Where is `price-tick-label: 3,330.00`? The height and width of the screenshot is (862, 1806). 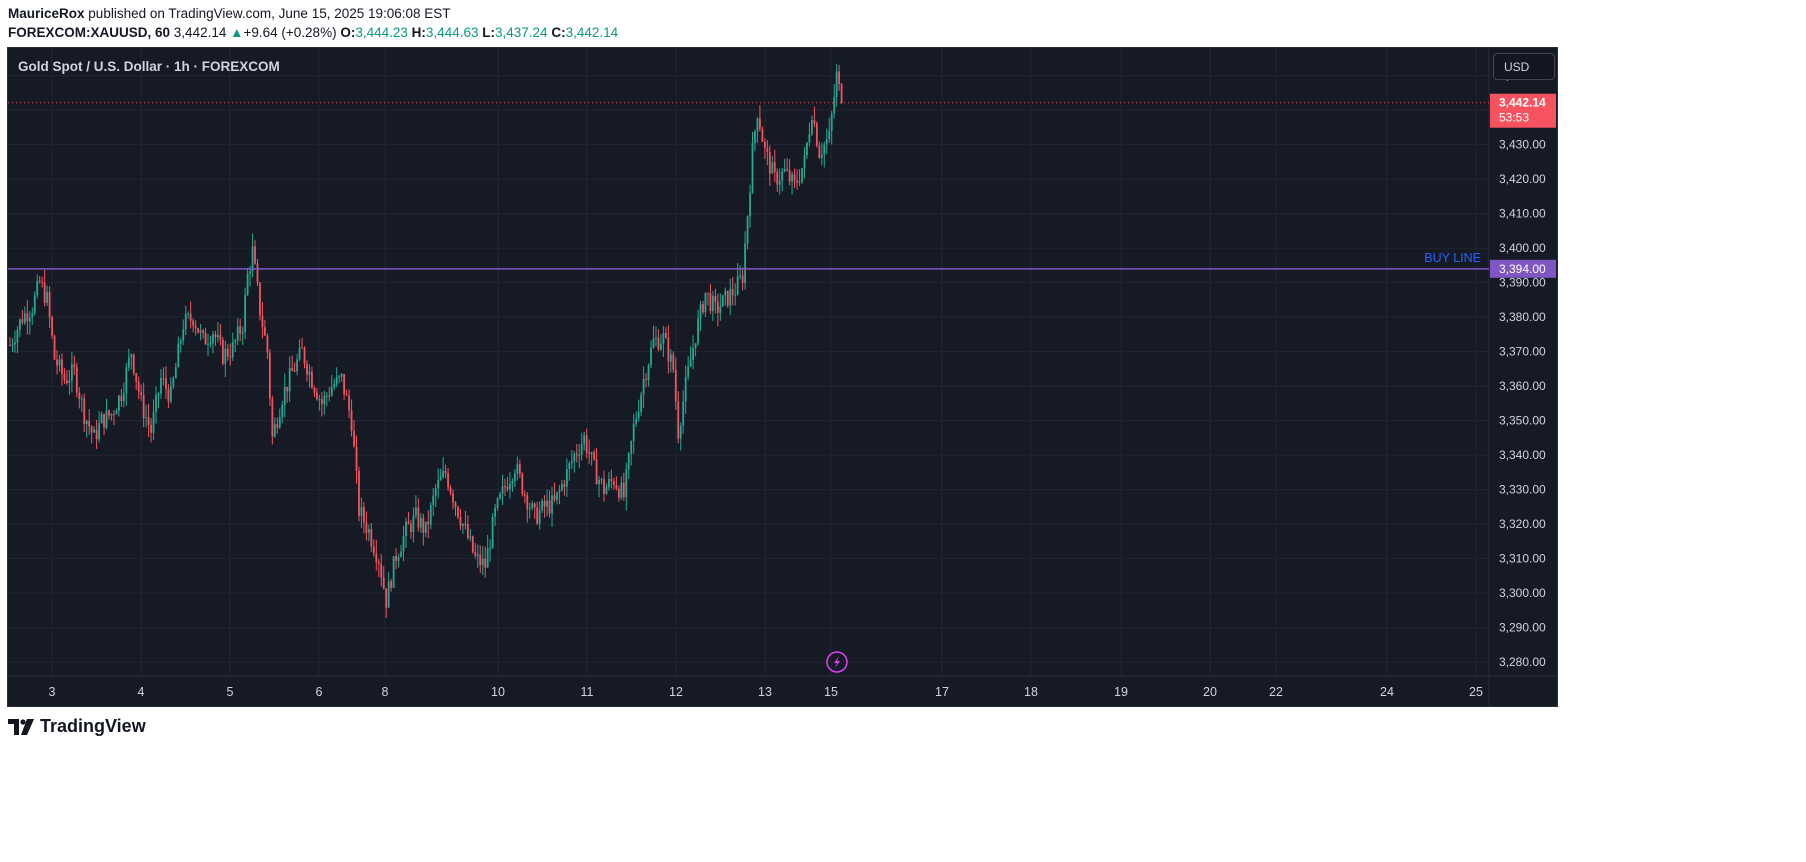 price-tick-label: 3,330.00 is located at coordinates (1522, 490).